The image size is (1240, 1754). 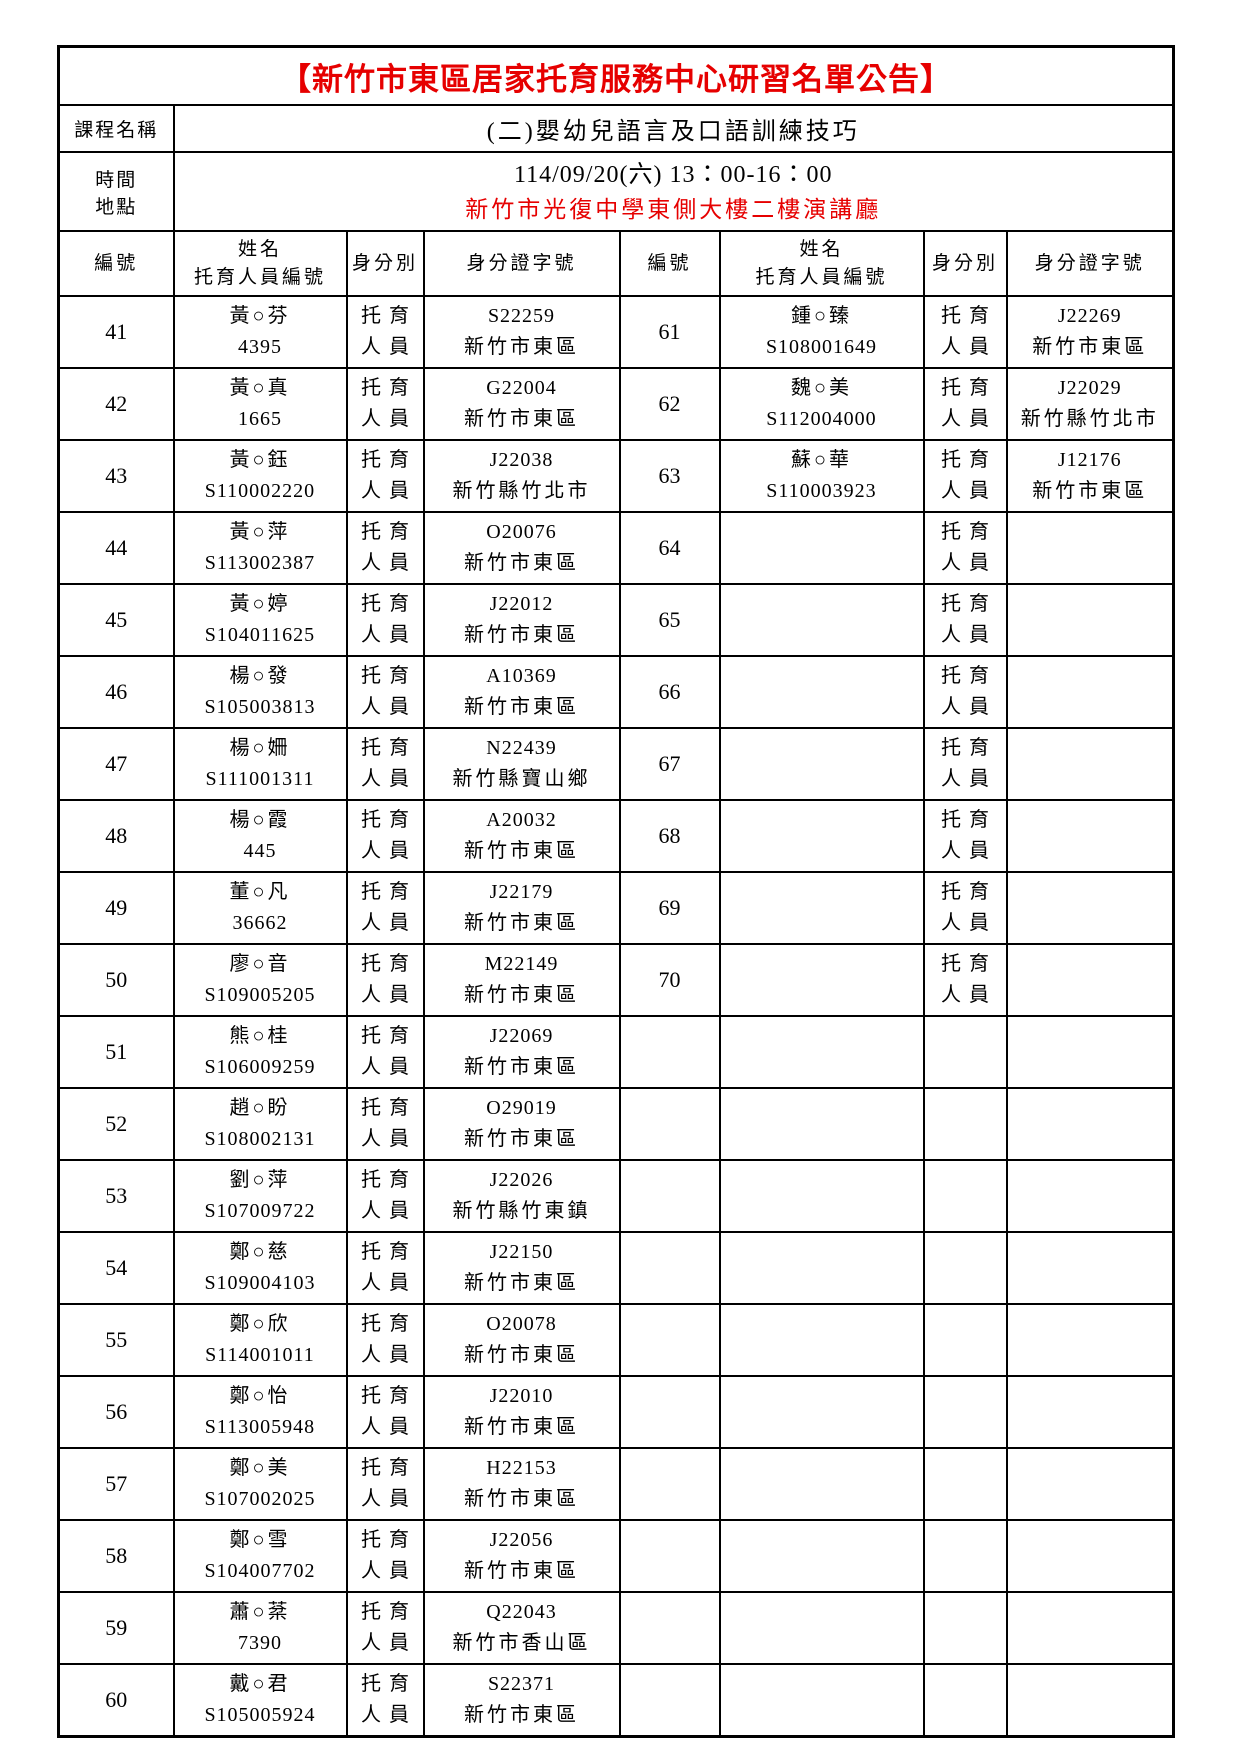 I want to click on id-number-cell: J22029 新竹縣竹北市, so click(x=1090, y=404).